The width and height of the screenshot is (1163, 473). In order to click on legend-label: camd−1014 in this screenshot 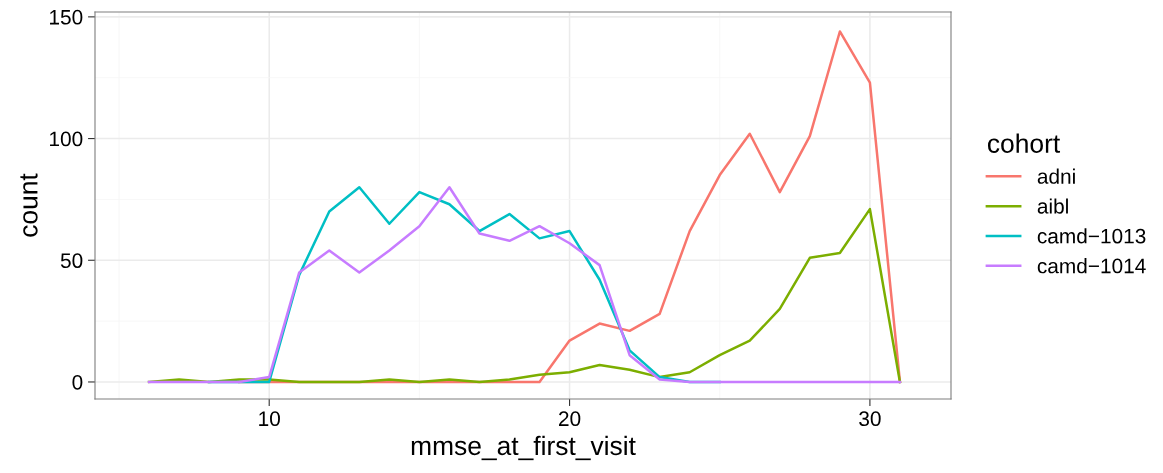, I will do `click(1091, 266)`.